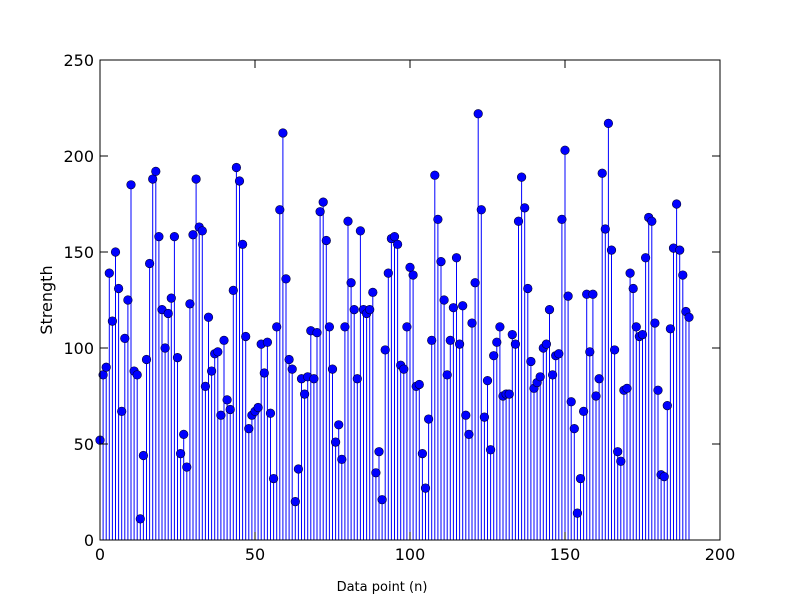 The height and width of the screenshot is (600, 800). What do you see at coordinates (100, 554) in the screenshot?
I see `x-tick-label: 0` at bounding box center [100, 554].